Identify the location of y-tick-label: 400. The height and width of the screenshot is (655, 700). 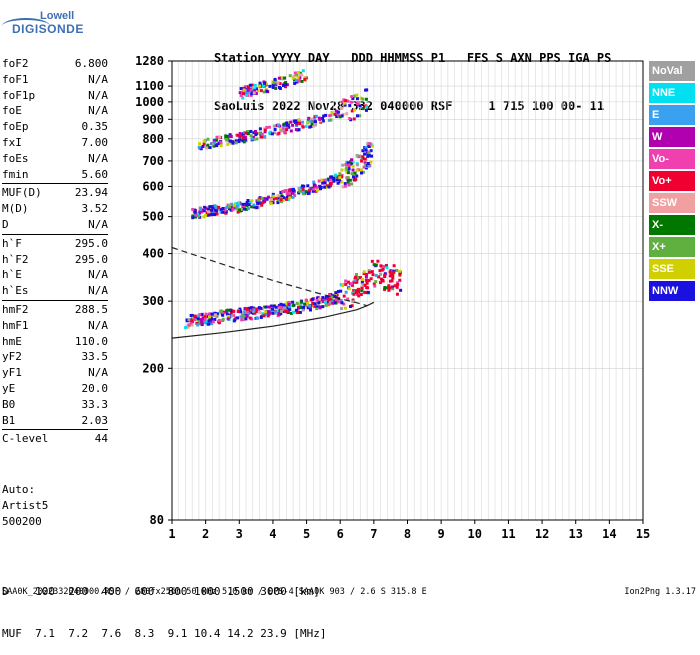
(153, 254).